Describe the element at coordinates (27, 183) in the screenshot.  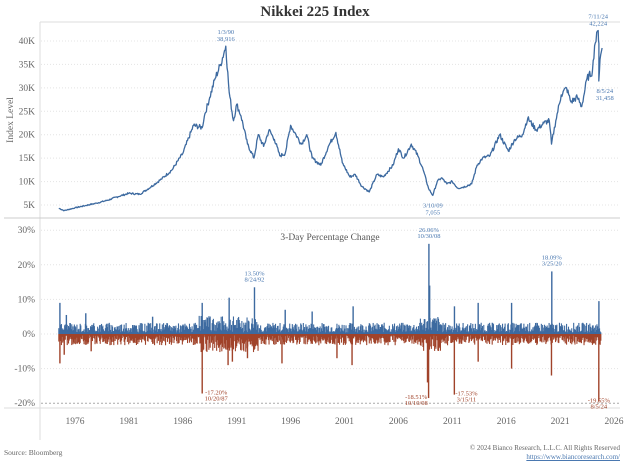
I see `upper-y-tick-label: 10K` at that location.